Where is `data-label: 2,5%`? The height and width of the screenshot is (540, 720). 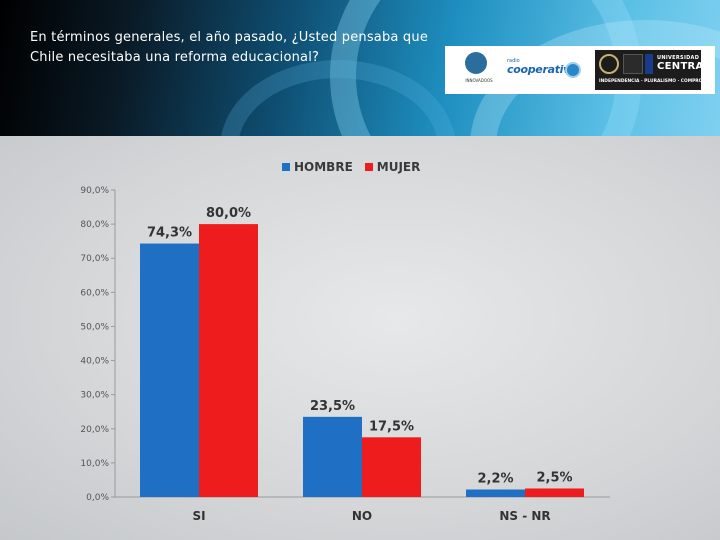
data-label: 2,5% is located at coordinates (554, 477).